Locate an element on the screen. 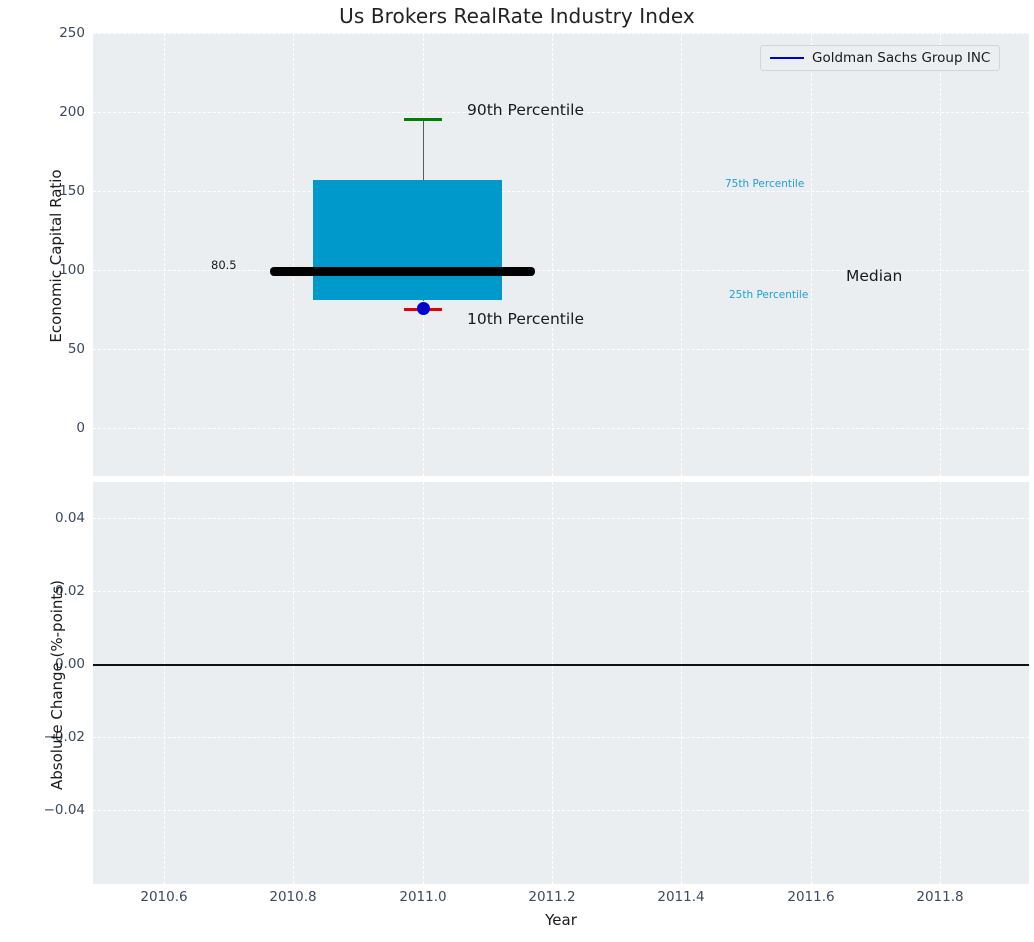  chart-legend: Goldman Sachs Group INC is located at coordinates (880, 58).